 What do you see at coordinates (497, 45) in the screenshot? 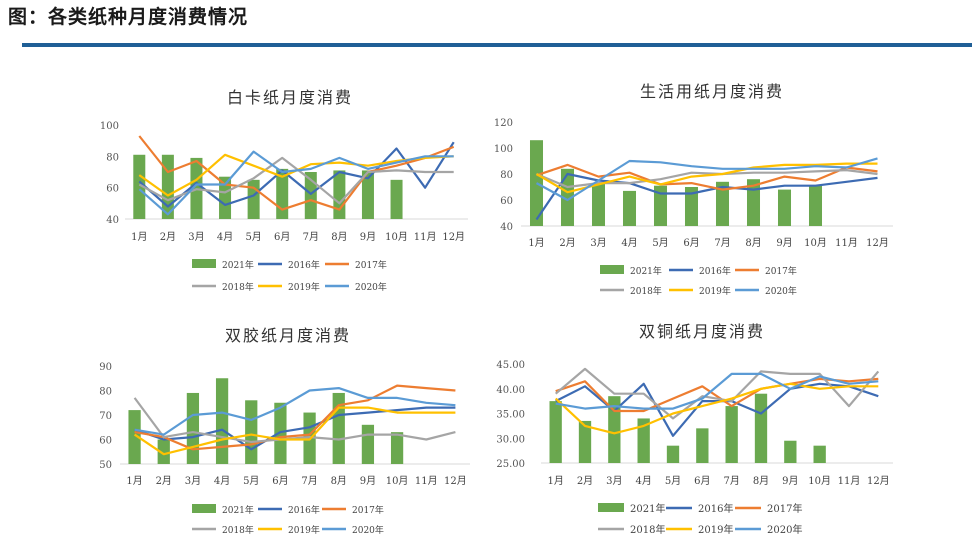
I see `title-rule` at bounding box center [497, 45].